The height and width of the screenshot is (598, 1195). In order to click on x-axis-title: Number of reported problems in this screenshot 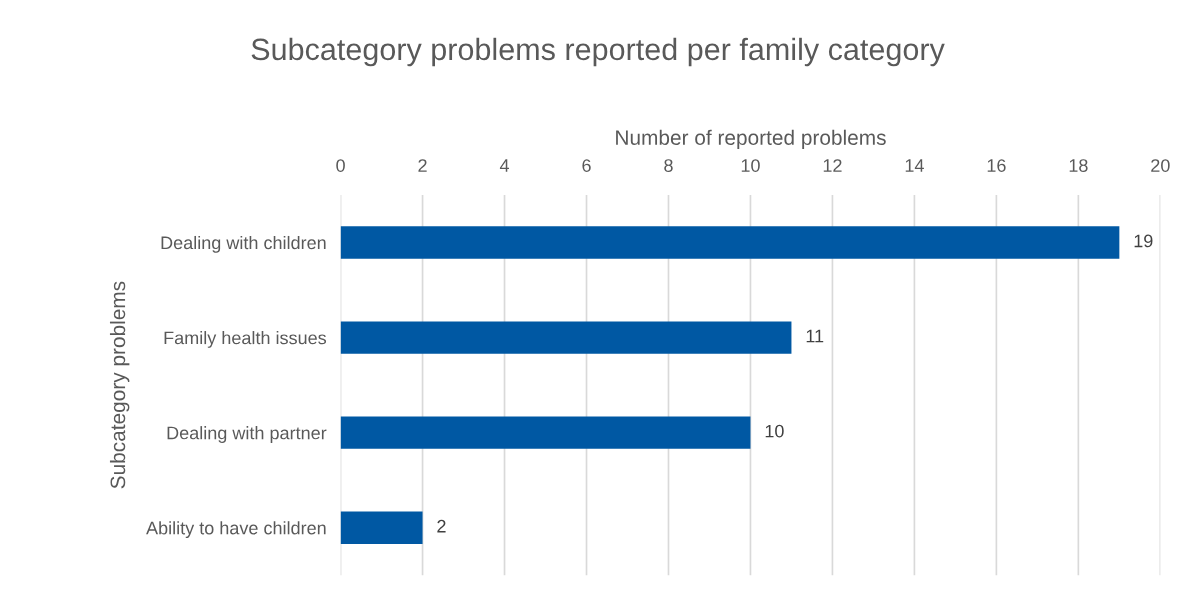, I will do `click(751, 139)`.